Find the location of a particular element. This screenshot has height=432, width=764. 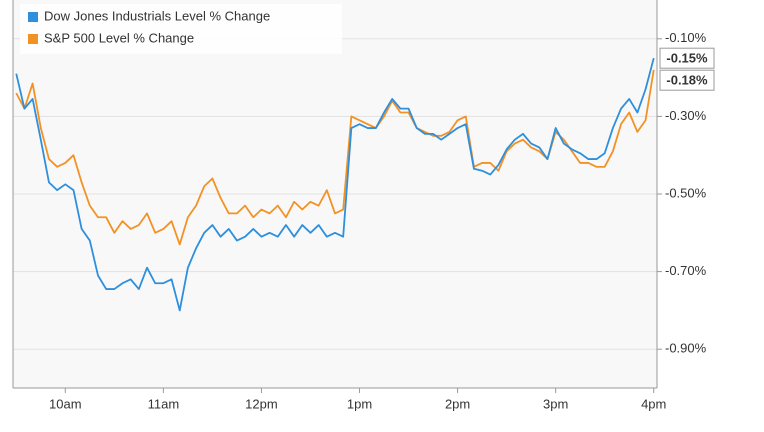

x-tick-label: 2pm is located at coordinates (457, 403).